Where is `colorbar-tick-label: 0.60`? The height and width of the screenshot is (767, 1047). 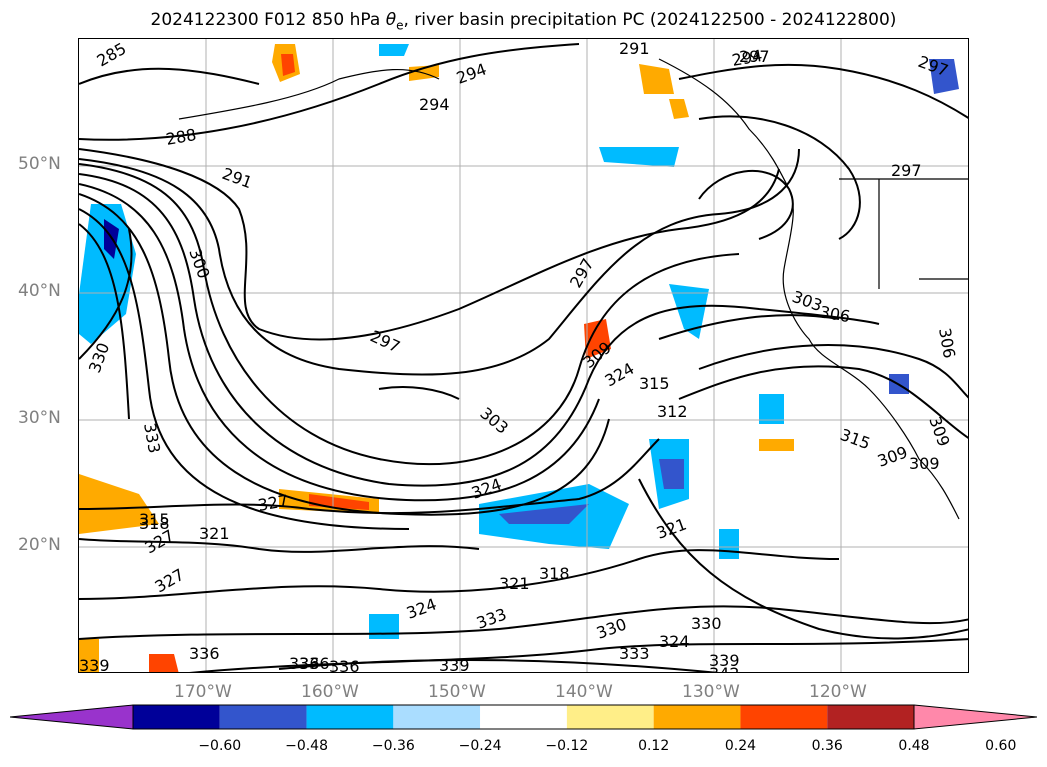 colorbar-tick-label: 0.60 is located at coordinates (1001, 746).